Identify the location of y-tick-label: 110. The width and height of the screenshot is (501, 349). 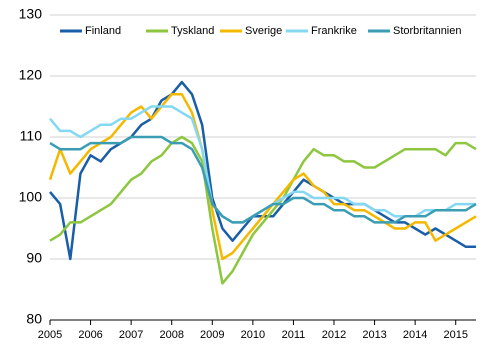
(31, 136).